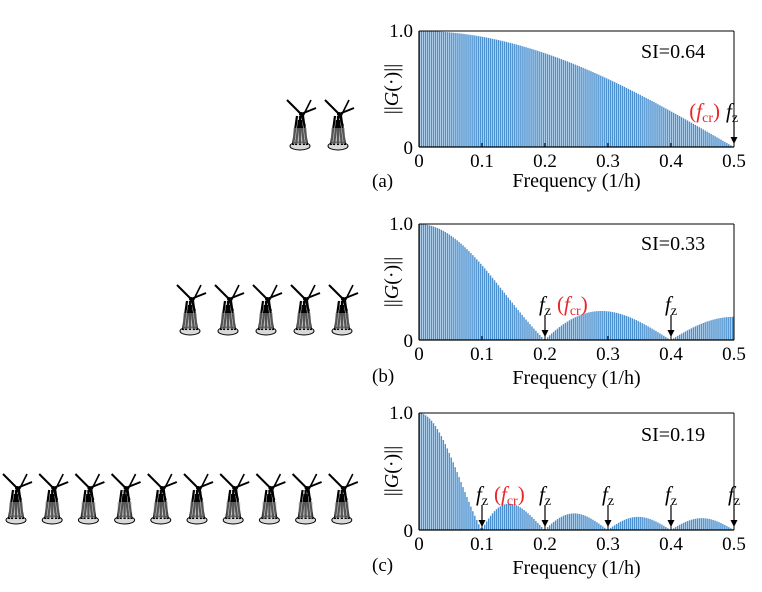 The height and width of the screenshot is (592, 762). What do you see at coordinates (673, 52) in the screenshot?
I see `si-label: SI=0.64` at bounding box center [673, 52].